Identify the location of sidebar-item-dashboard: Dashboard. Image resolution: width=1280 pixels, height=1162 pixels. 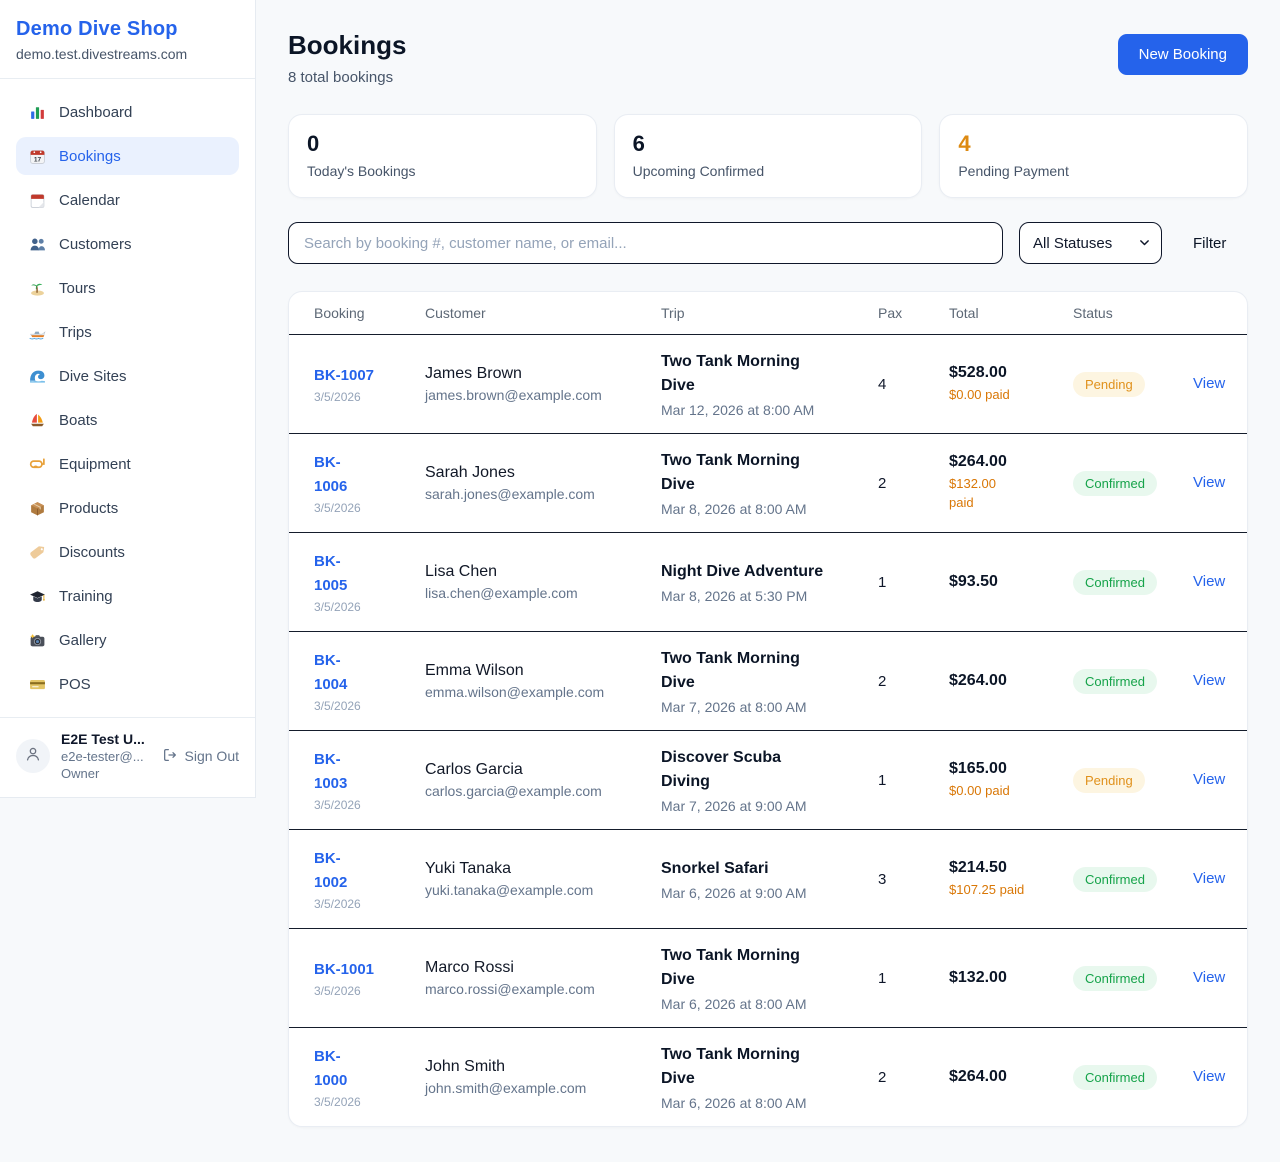
(127, 112).